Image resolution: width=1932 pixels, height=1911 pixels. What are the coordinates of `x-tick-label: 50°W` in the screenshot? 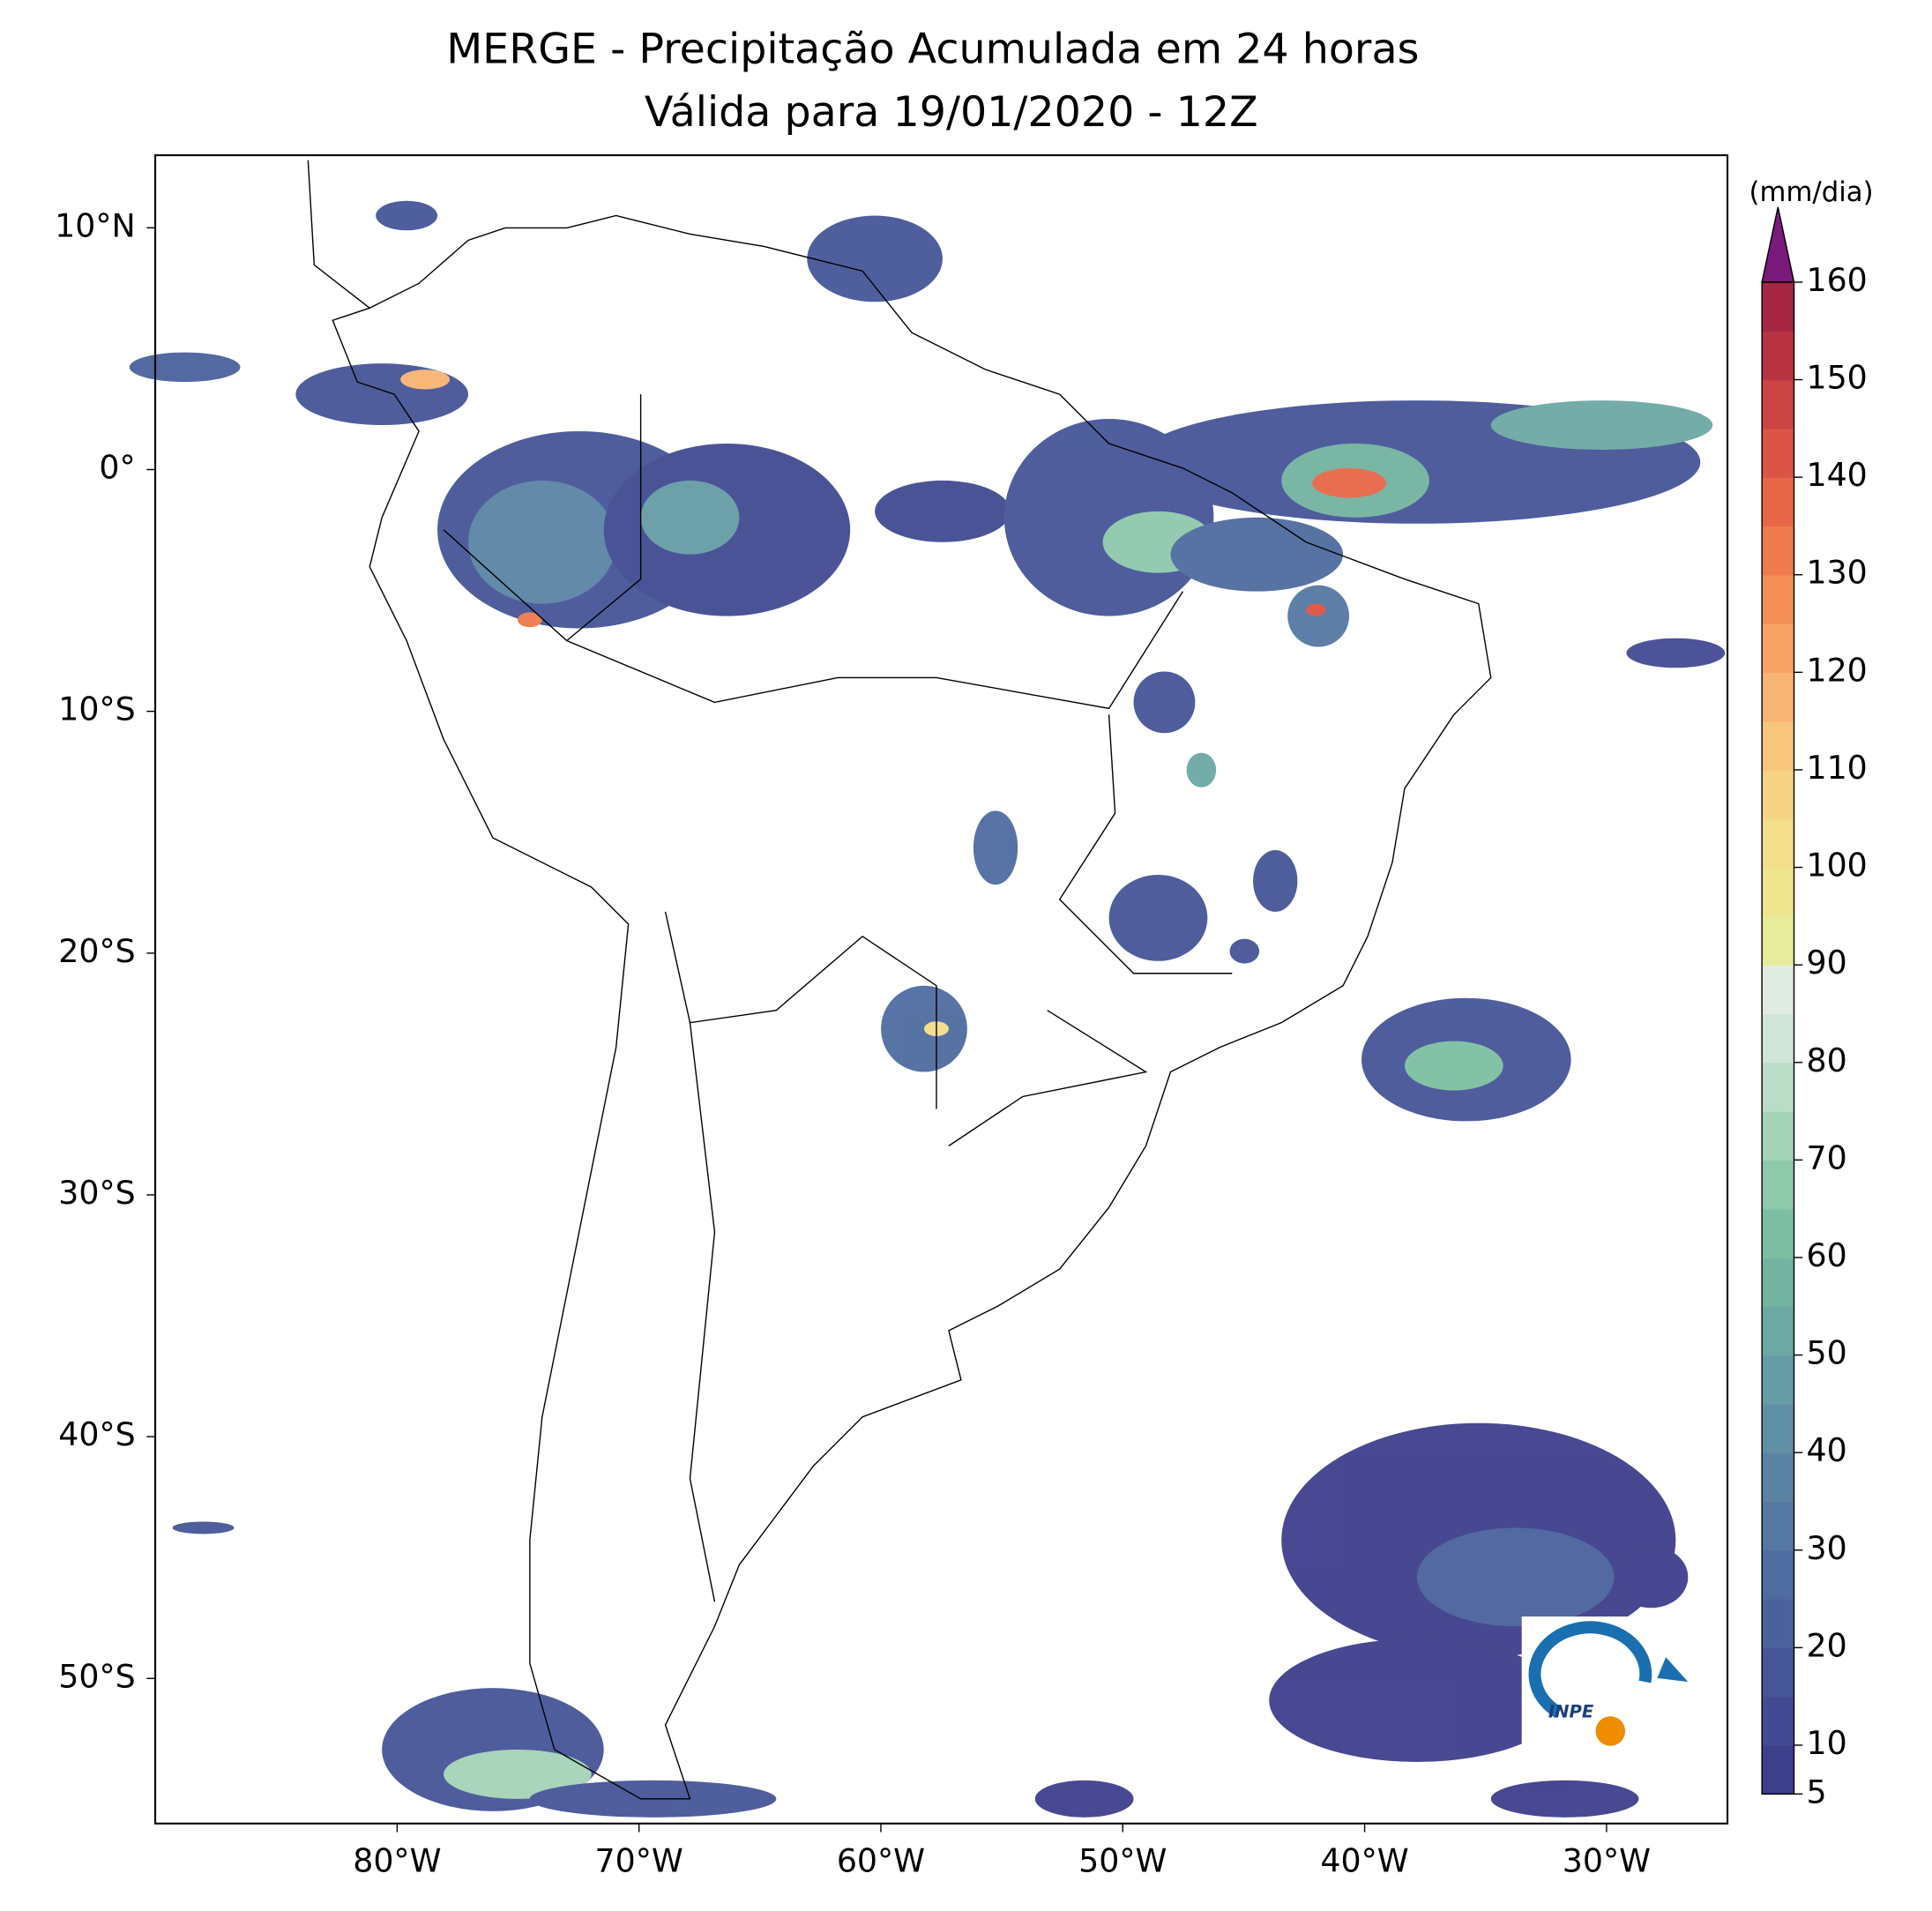 It's located at (1122, 1861).